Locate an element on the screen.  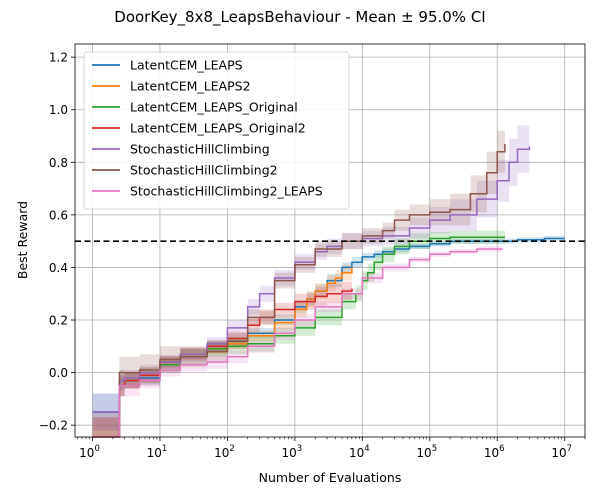
legend-label: LatentCEM_LEAPS_Original is located at coordinates (214, 107).